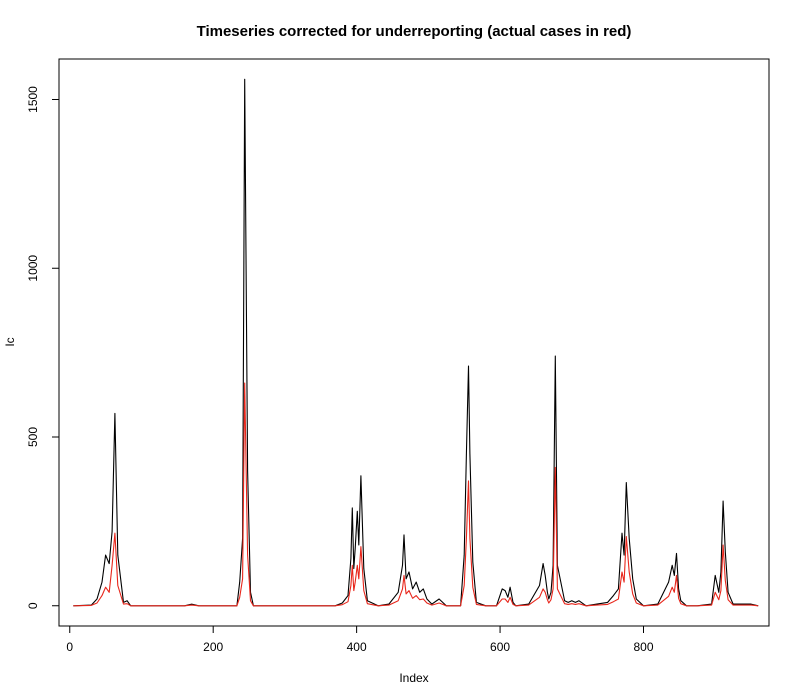 The image size is (800, 700). Describe the element at coordinates (33, 268) in the screenshot. I see `y-tick-label: 1000` at that location.